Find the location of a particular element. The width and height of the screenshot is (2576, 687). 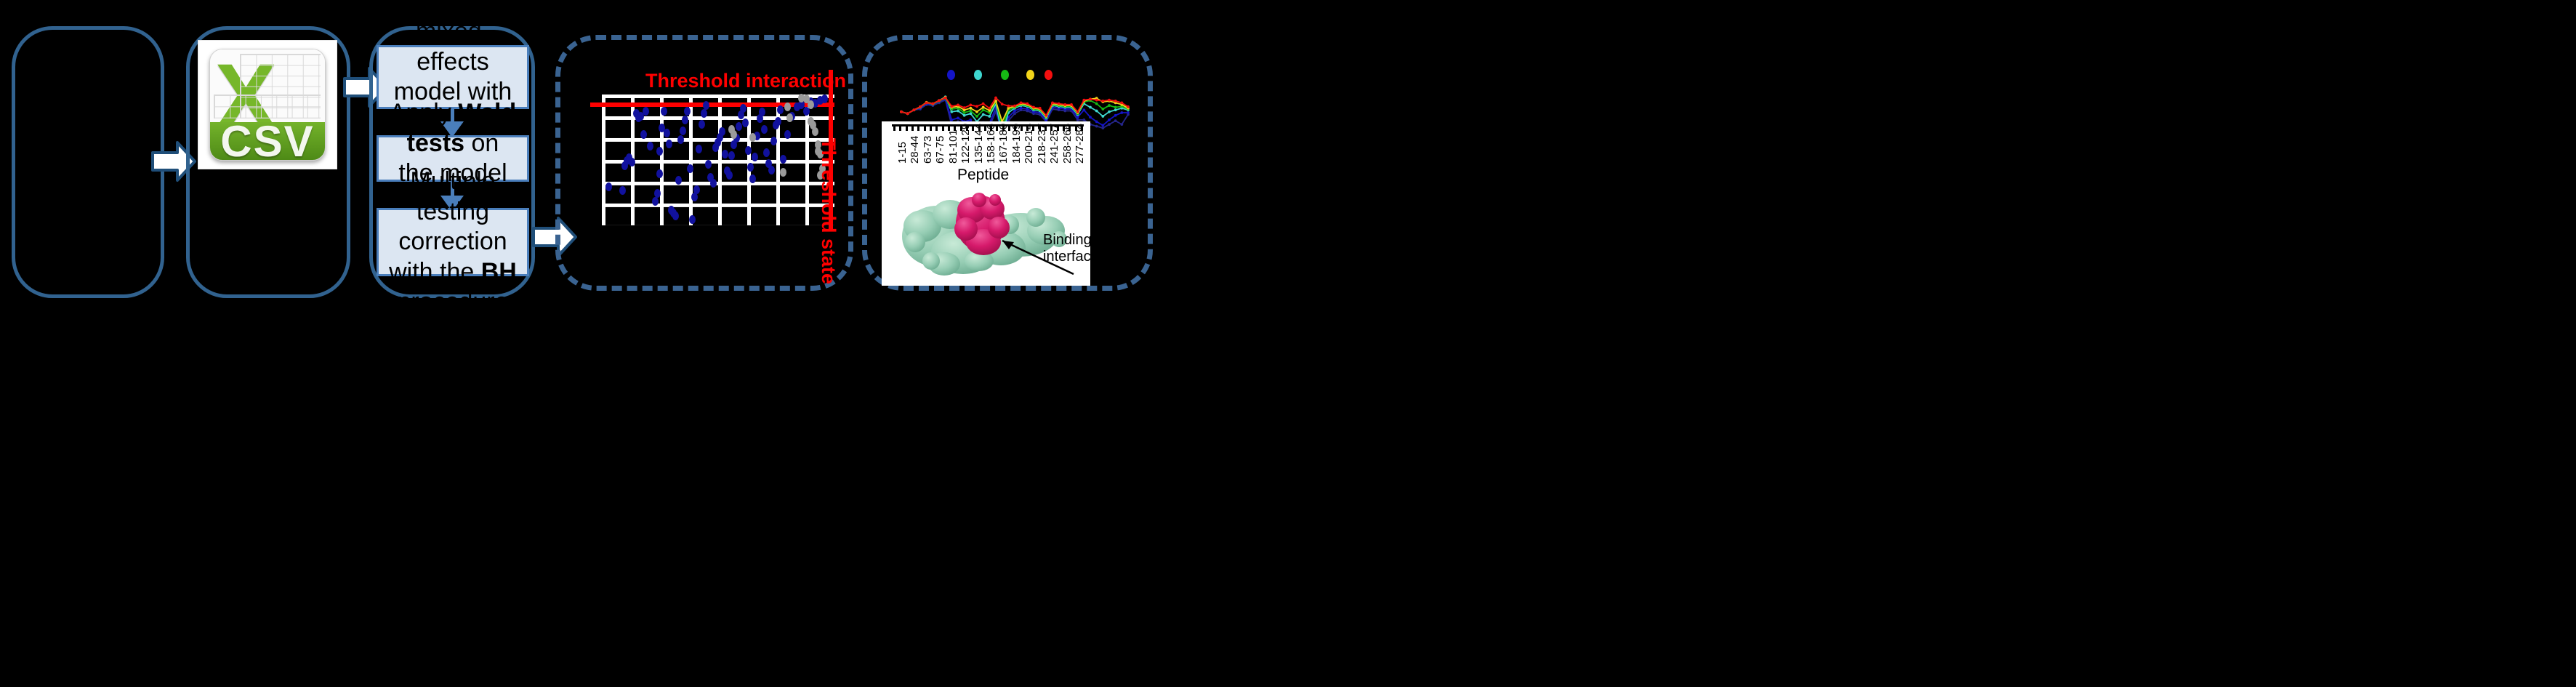

csv-format-band: CSV is located at coordinates (267, 138).